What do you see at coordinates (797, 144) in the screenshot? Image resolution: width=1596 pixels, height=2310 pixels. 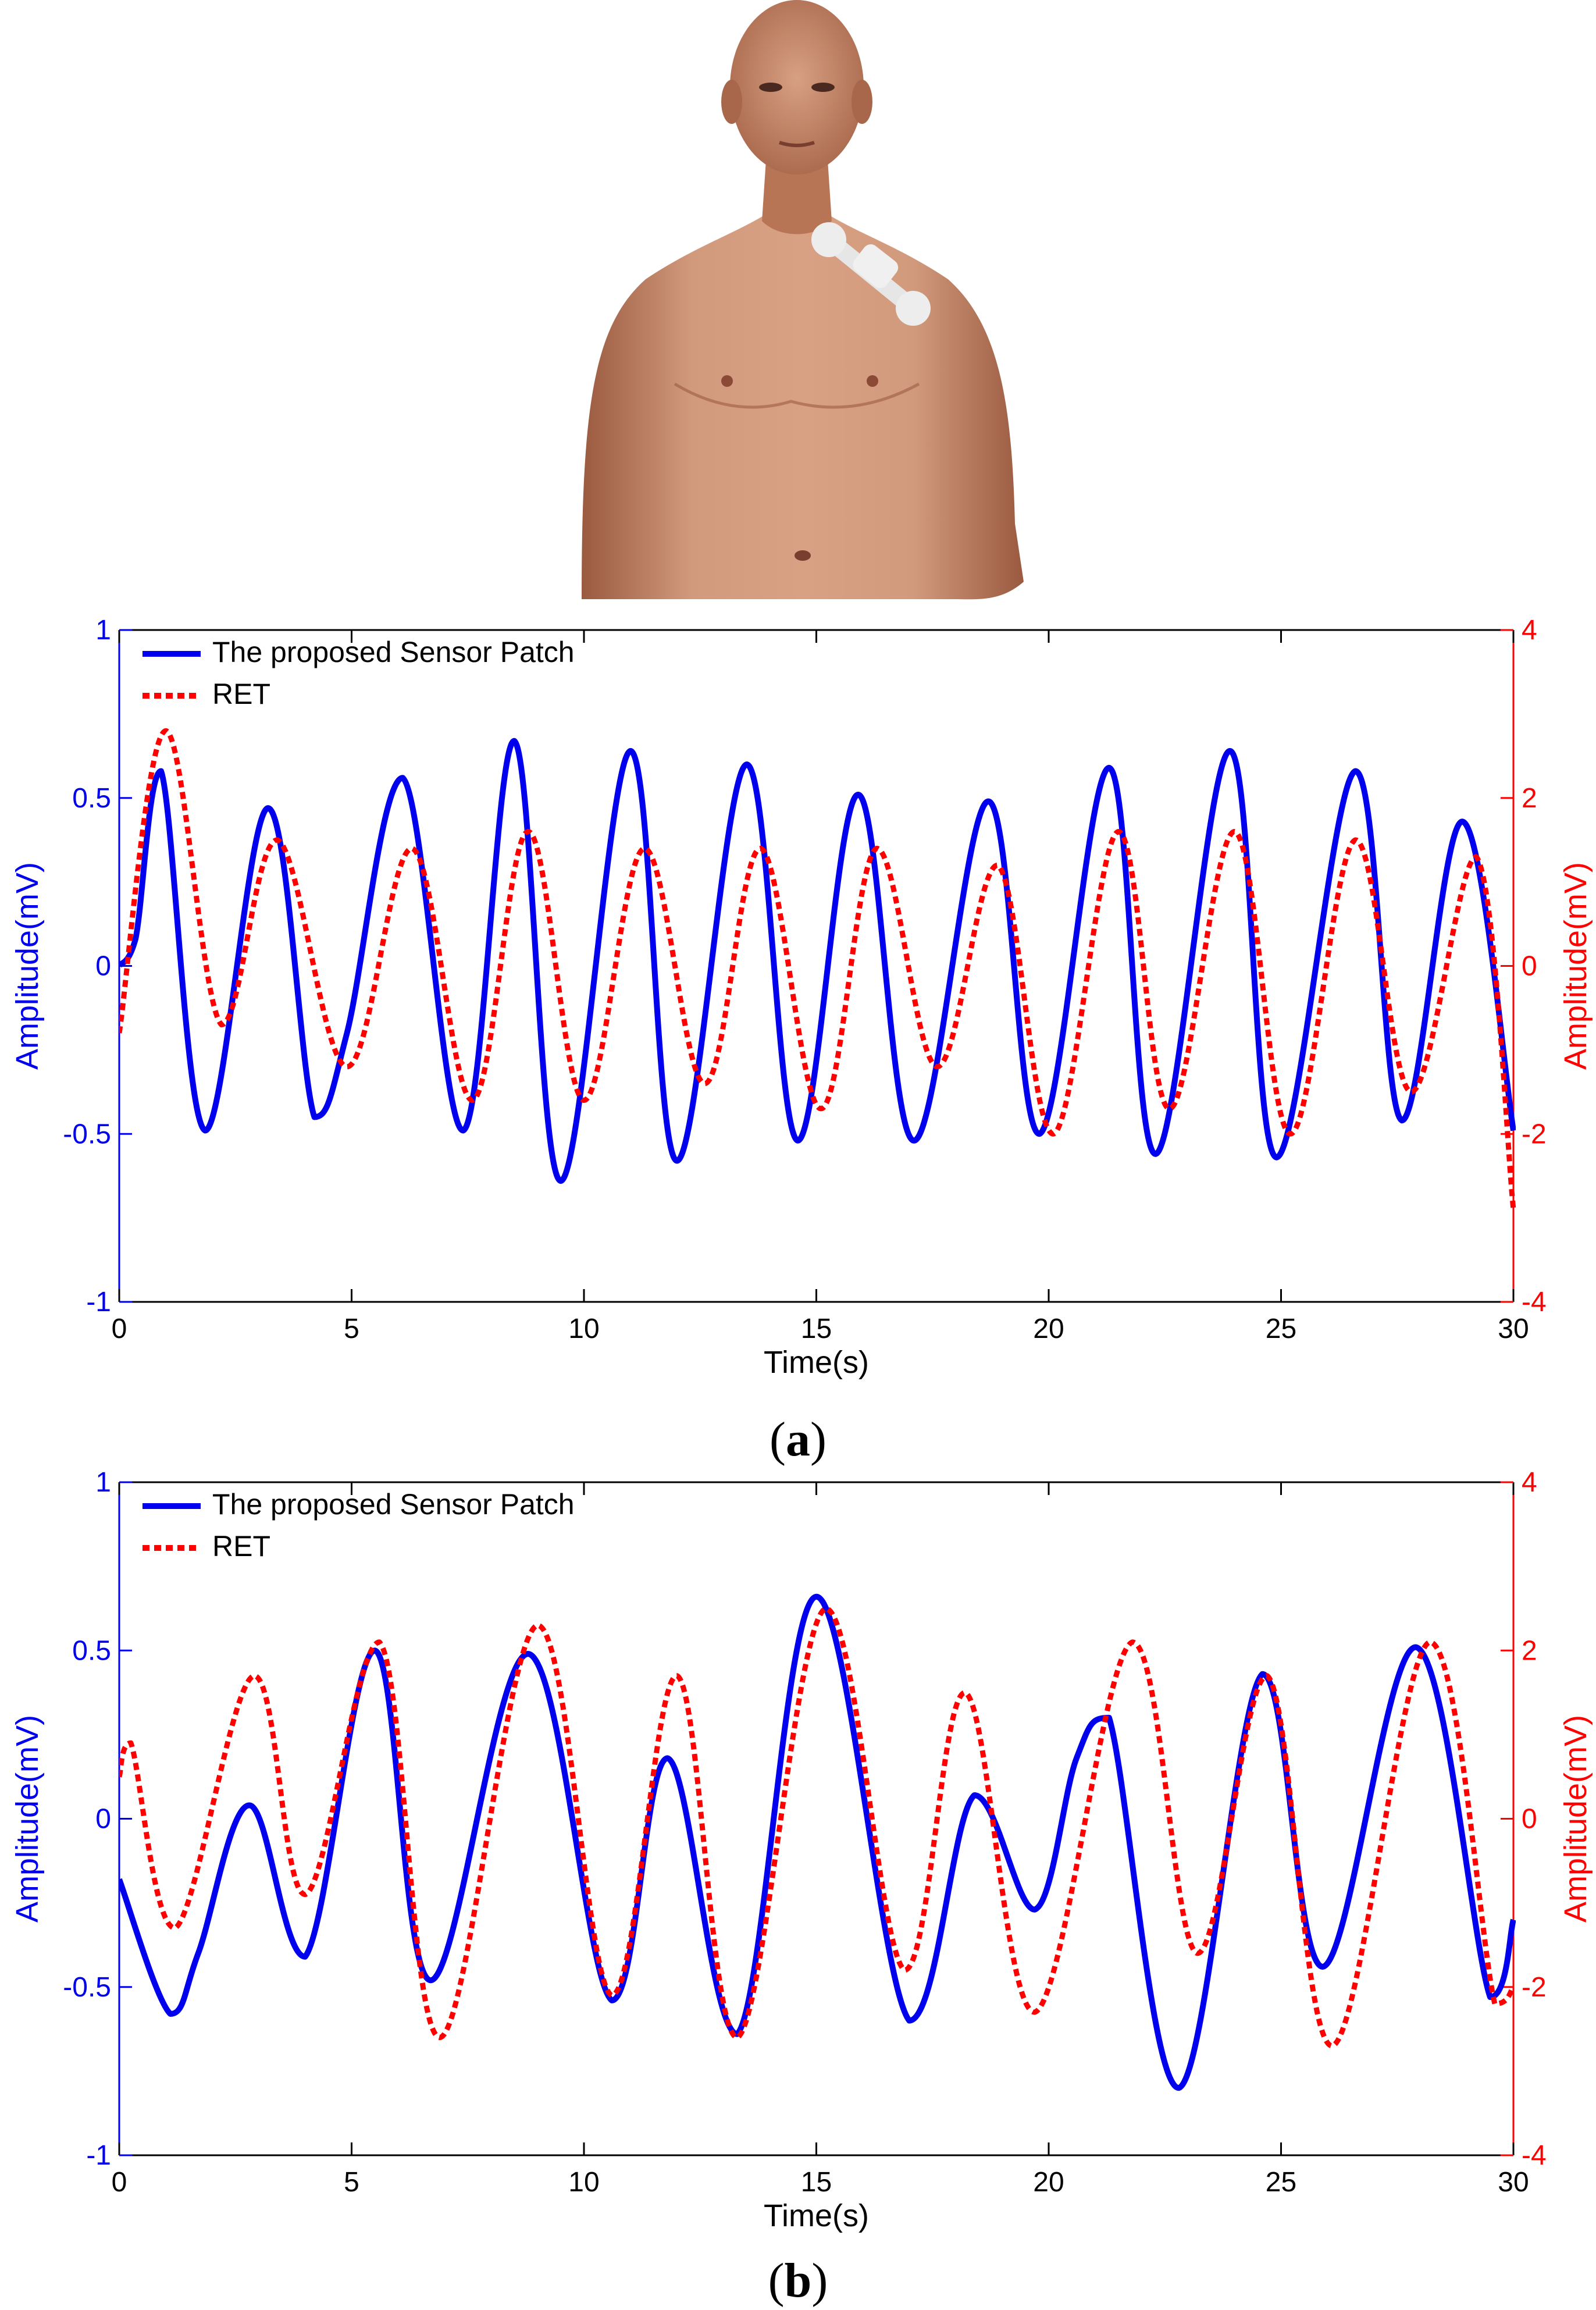 I see `mouth` at bounding box center [797, 144].